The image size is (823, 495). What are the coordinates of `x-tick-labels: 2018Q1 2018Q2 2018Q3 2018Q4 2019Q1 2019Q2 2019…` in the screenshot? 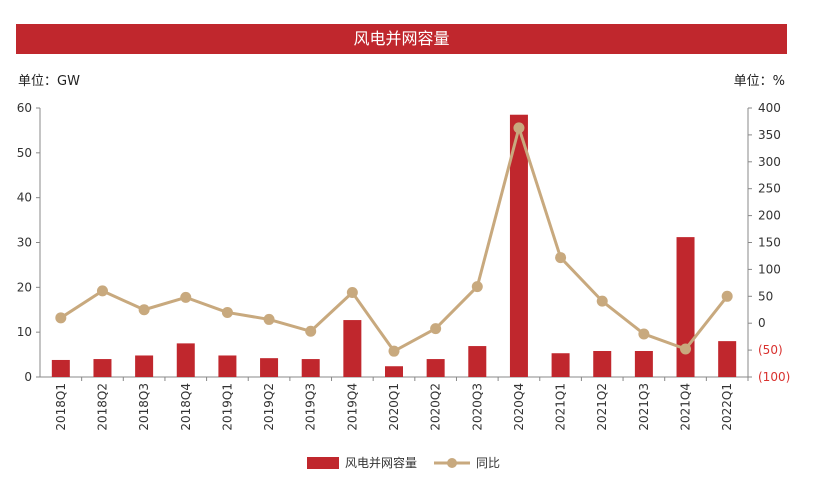 It's located at (394, 407).